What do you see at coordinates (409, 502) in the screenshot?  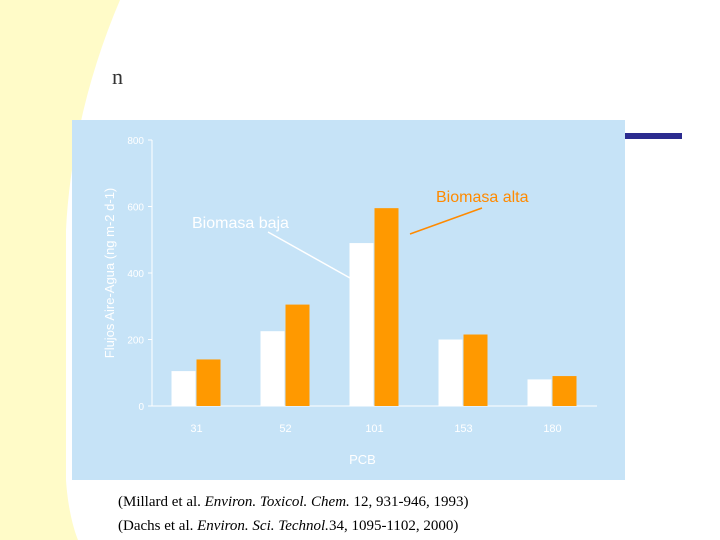 I see `citation-millard-details: 12, 931-946, 1993)` at bounding box center [409, 502].